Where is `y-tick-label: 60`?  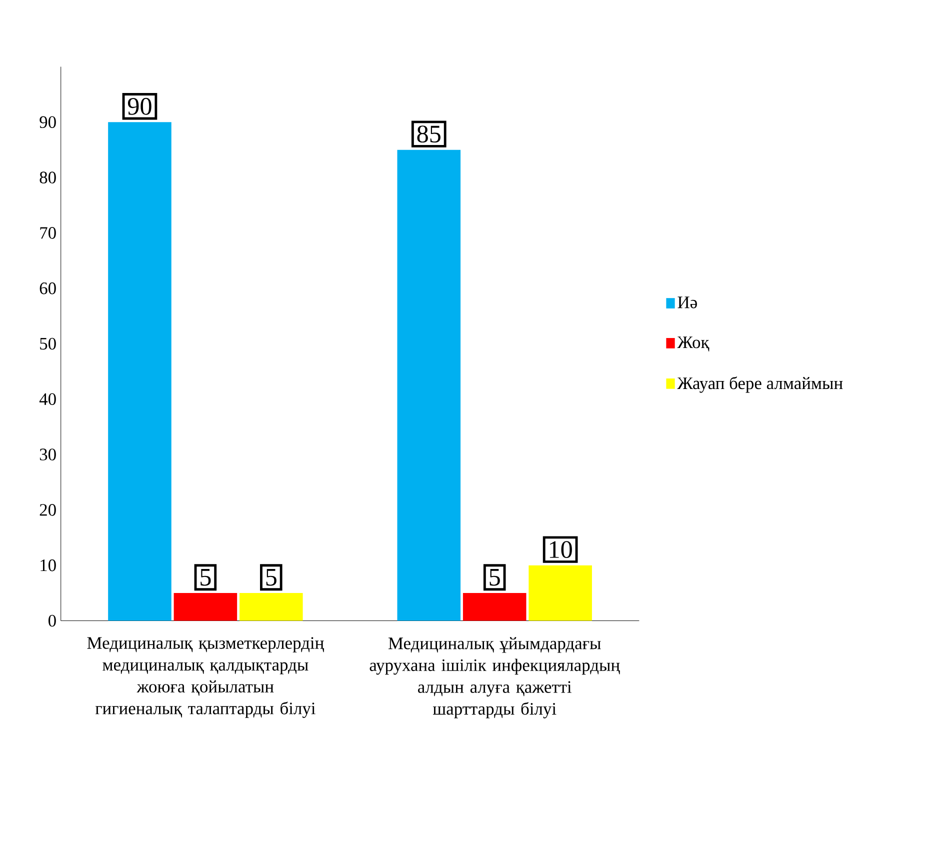
y-tick-label: 60 is located at coordinates (48, 288).